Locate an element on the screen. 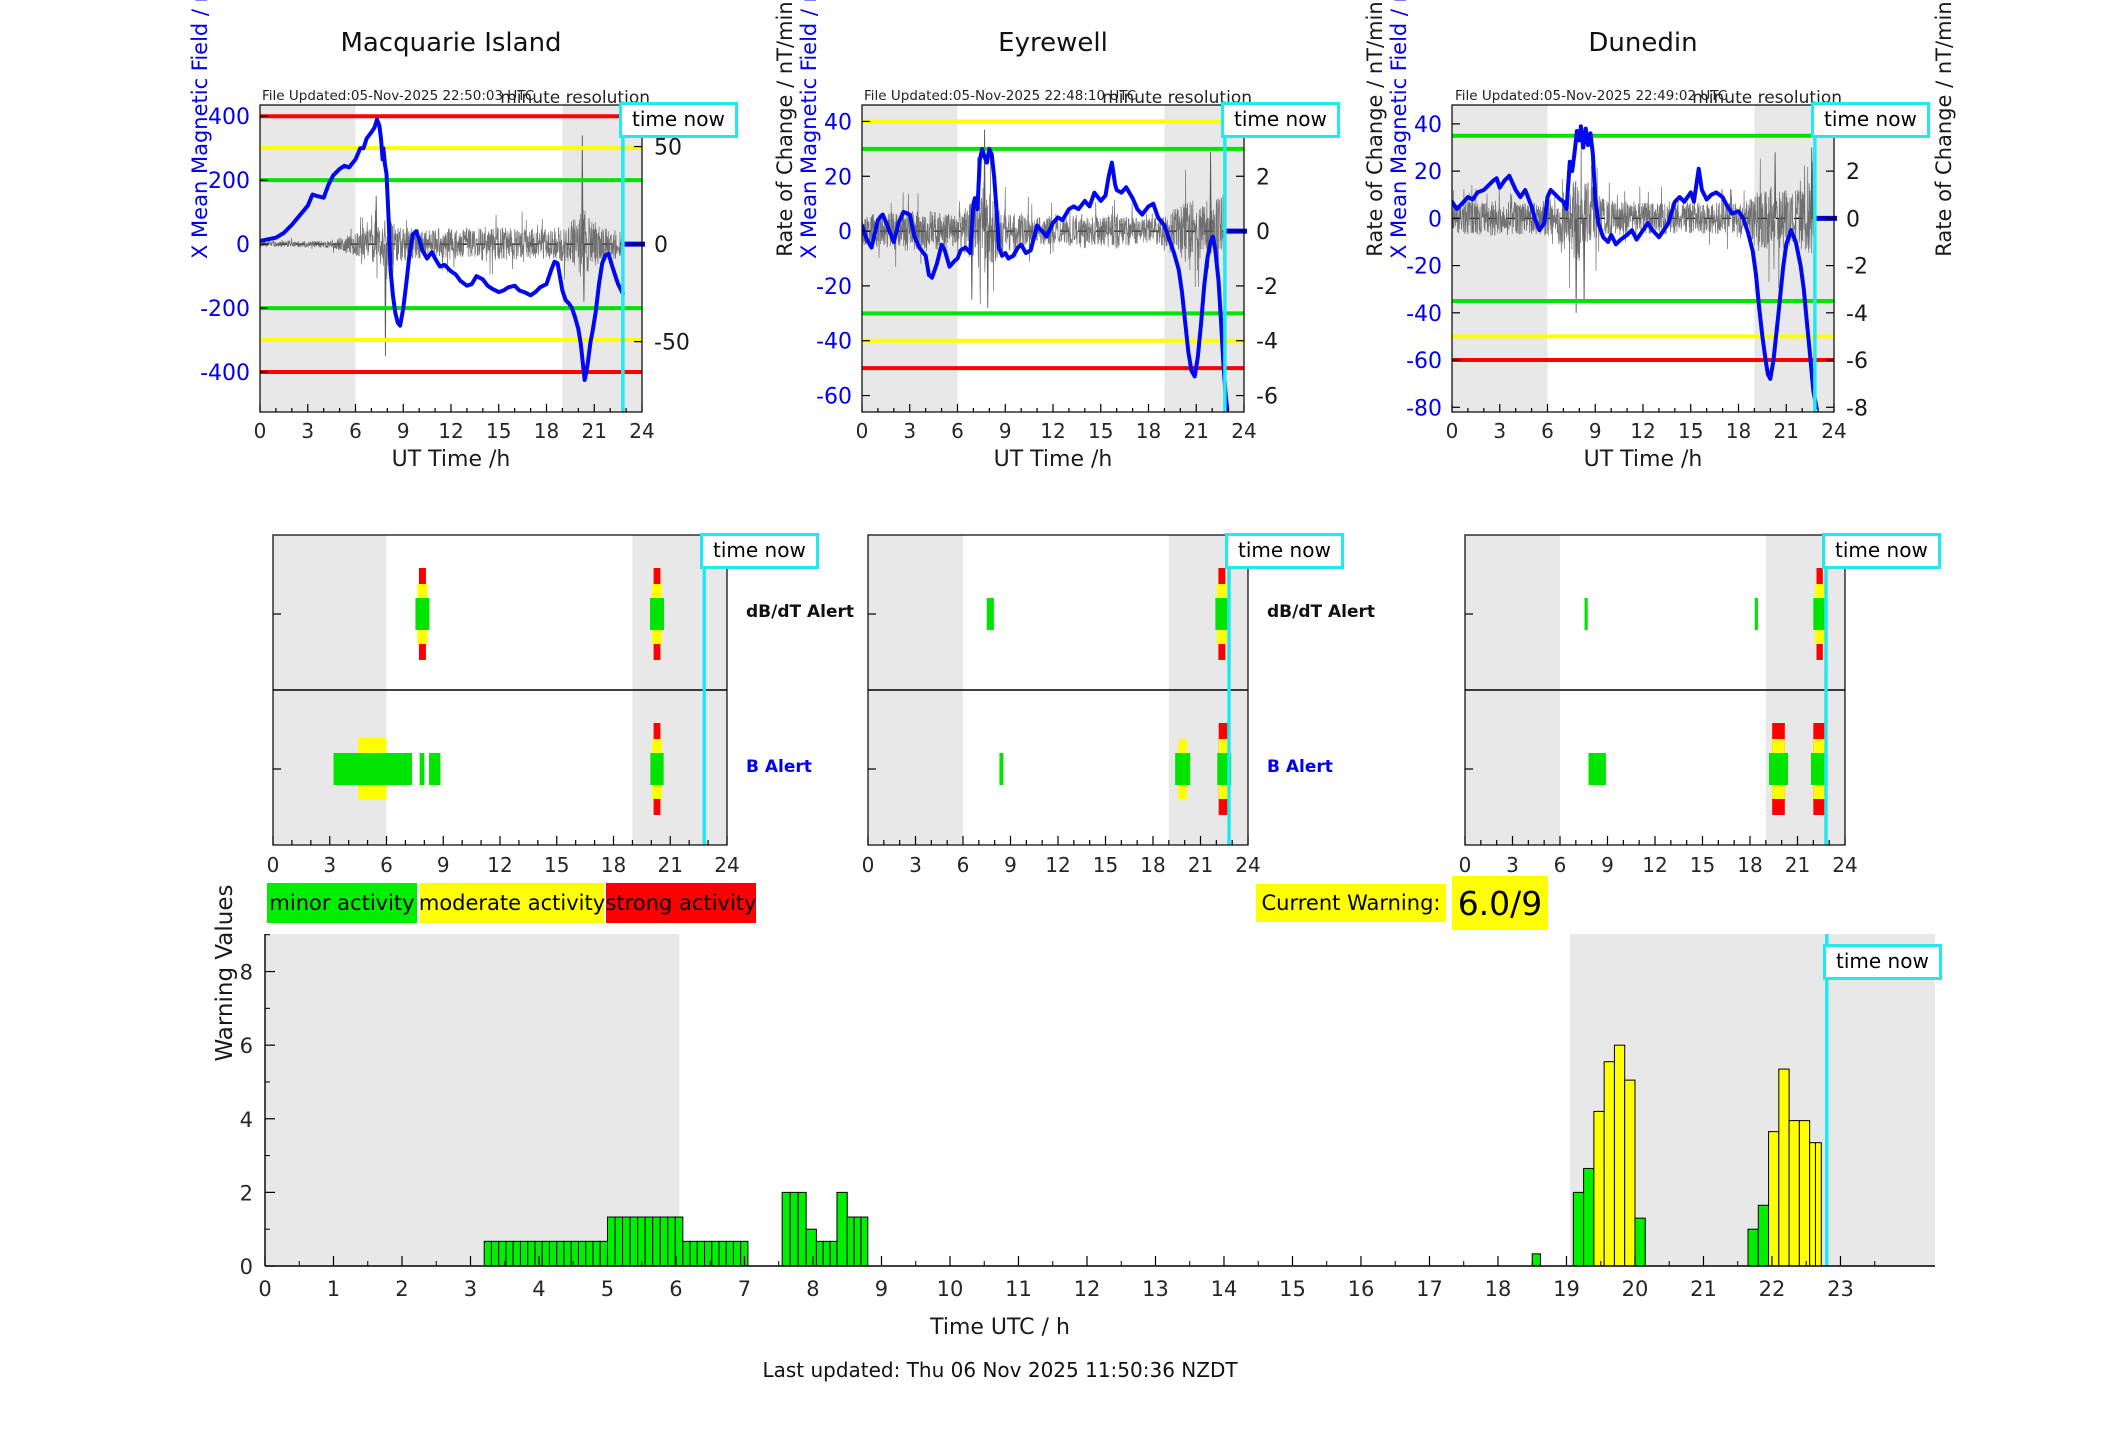 The height and width of the screenshot is (1437, 2117). y-tick-label-left: -60 is located at coordinates (1424, 361).